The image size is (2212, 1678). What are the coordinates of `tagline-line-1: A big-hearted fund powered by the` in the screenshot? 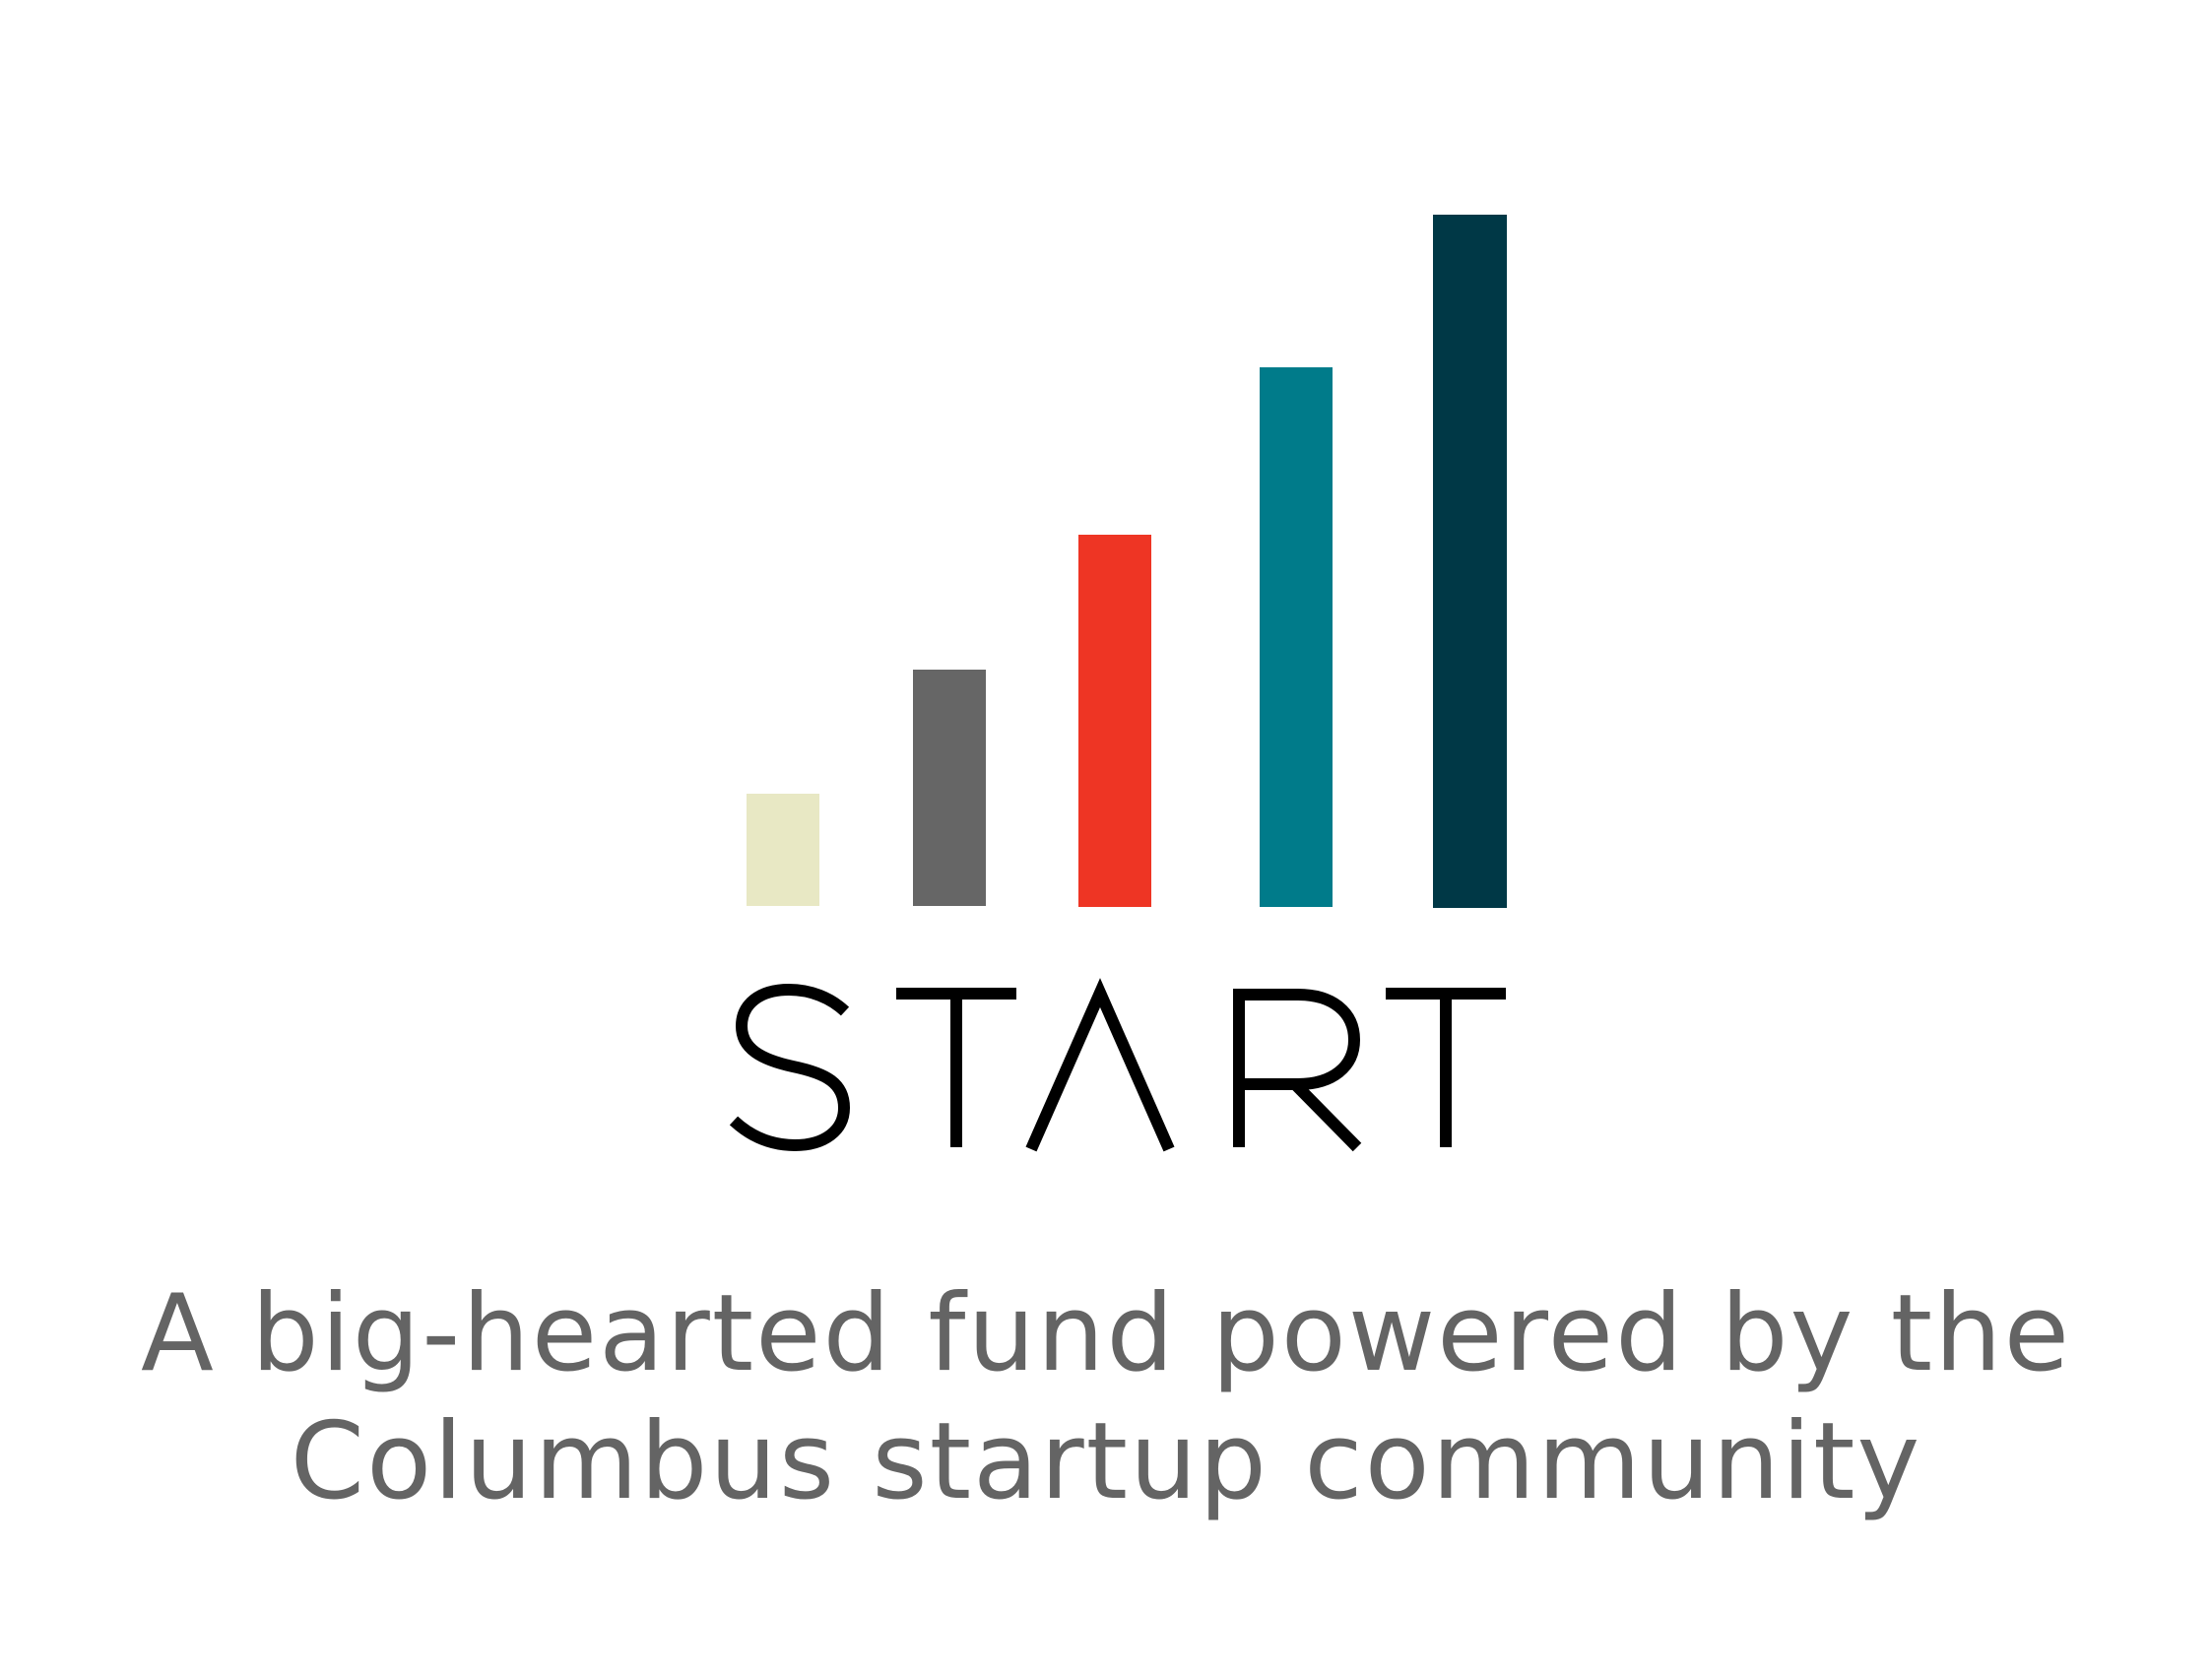 It's located at (1106, 1333).